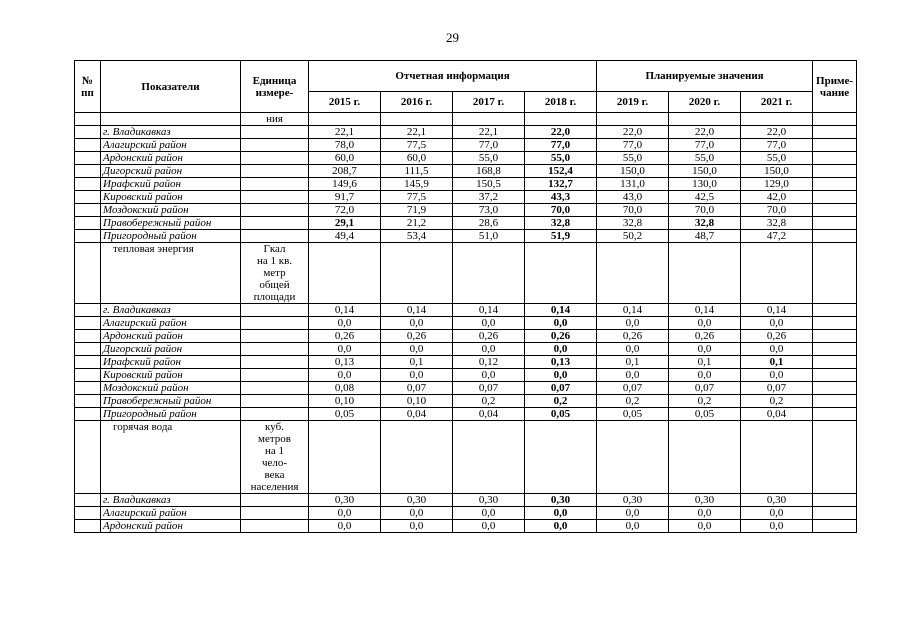 This screenshot has width=905, height=640. I want to click on value-cell: 78,0, so click(344, 145).